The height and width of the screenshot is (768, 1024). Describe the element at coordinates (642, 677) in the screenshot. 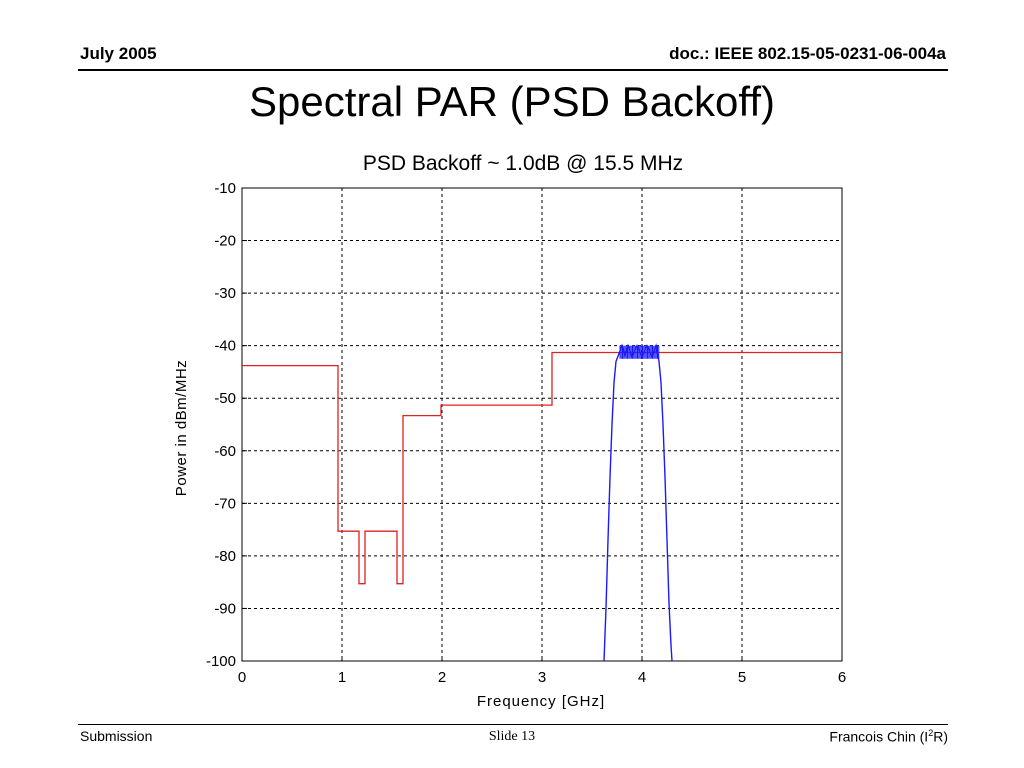

I see `x-tick-label: 4` at that location.